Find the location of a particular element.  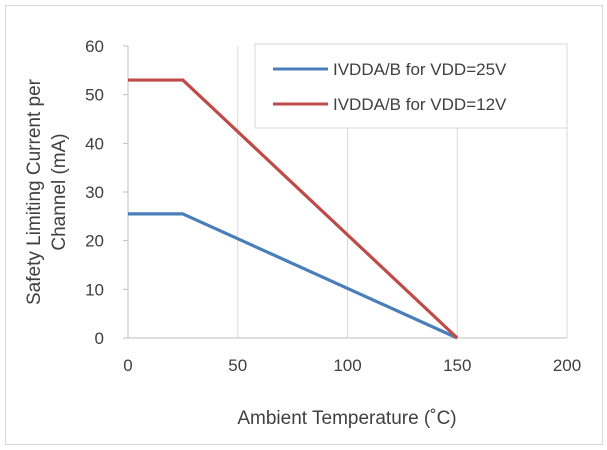

legend-box is located at coordinates (411, 86).